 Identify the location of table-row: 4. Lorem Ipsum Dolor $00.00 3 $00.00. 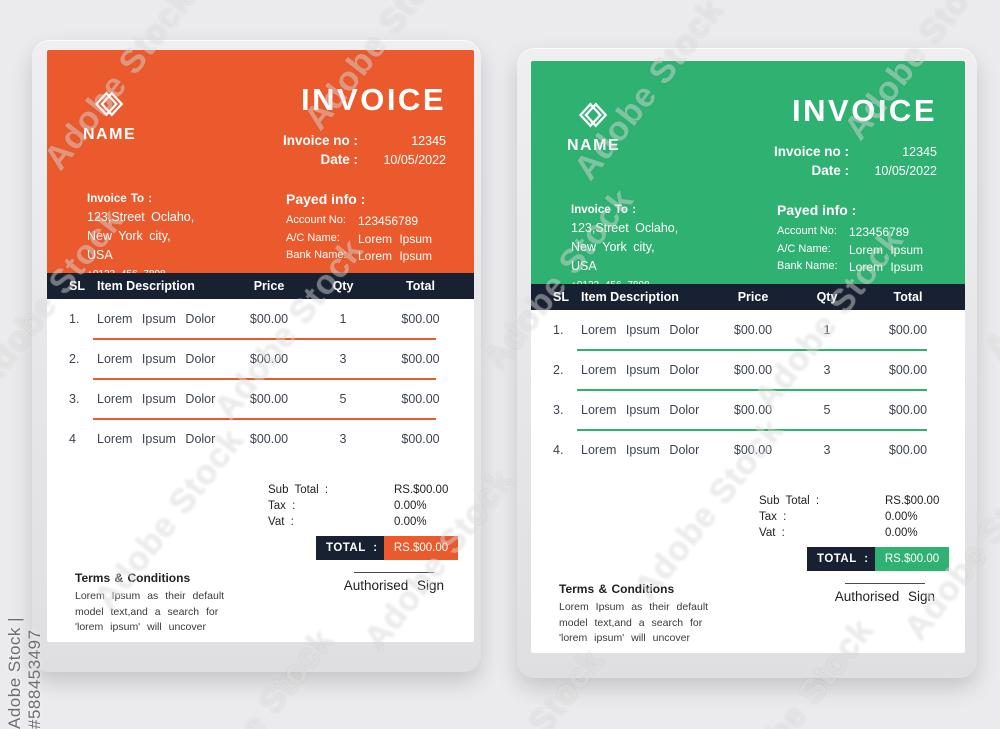
(748, 450).